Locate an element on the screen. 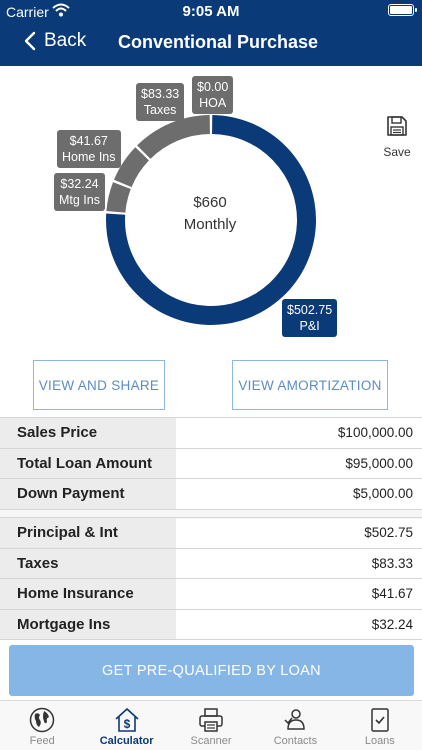 This screenshot has width=422, height=750. clipboard-check-icon is located at coordinates (380, 720).